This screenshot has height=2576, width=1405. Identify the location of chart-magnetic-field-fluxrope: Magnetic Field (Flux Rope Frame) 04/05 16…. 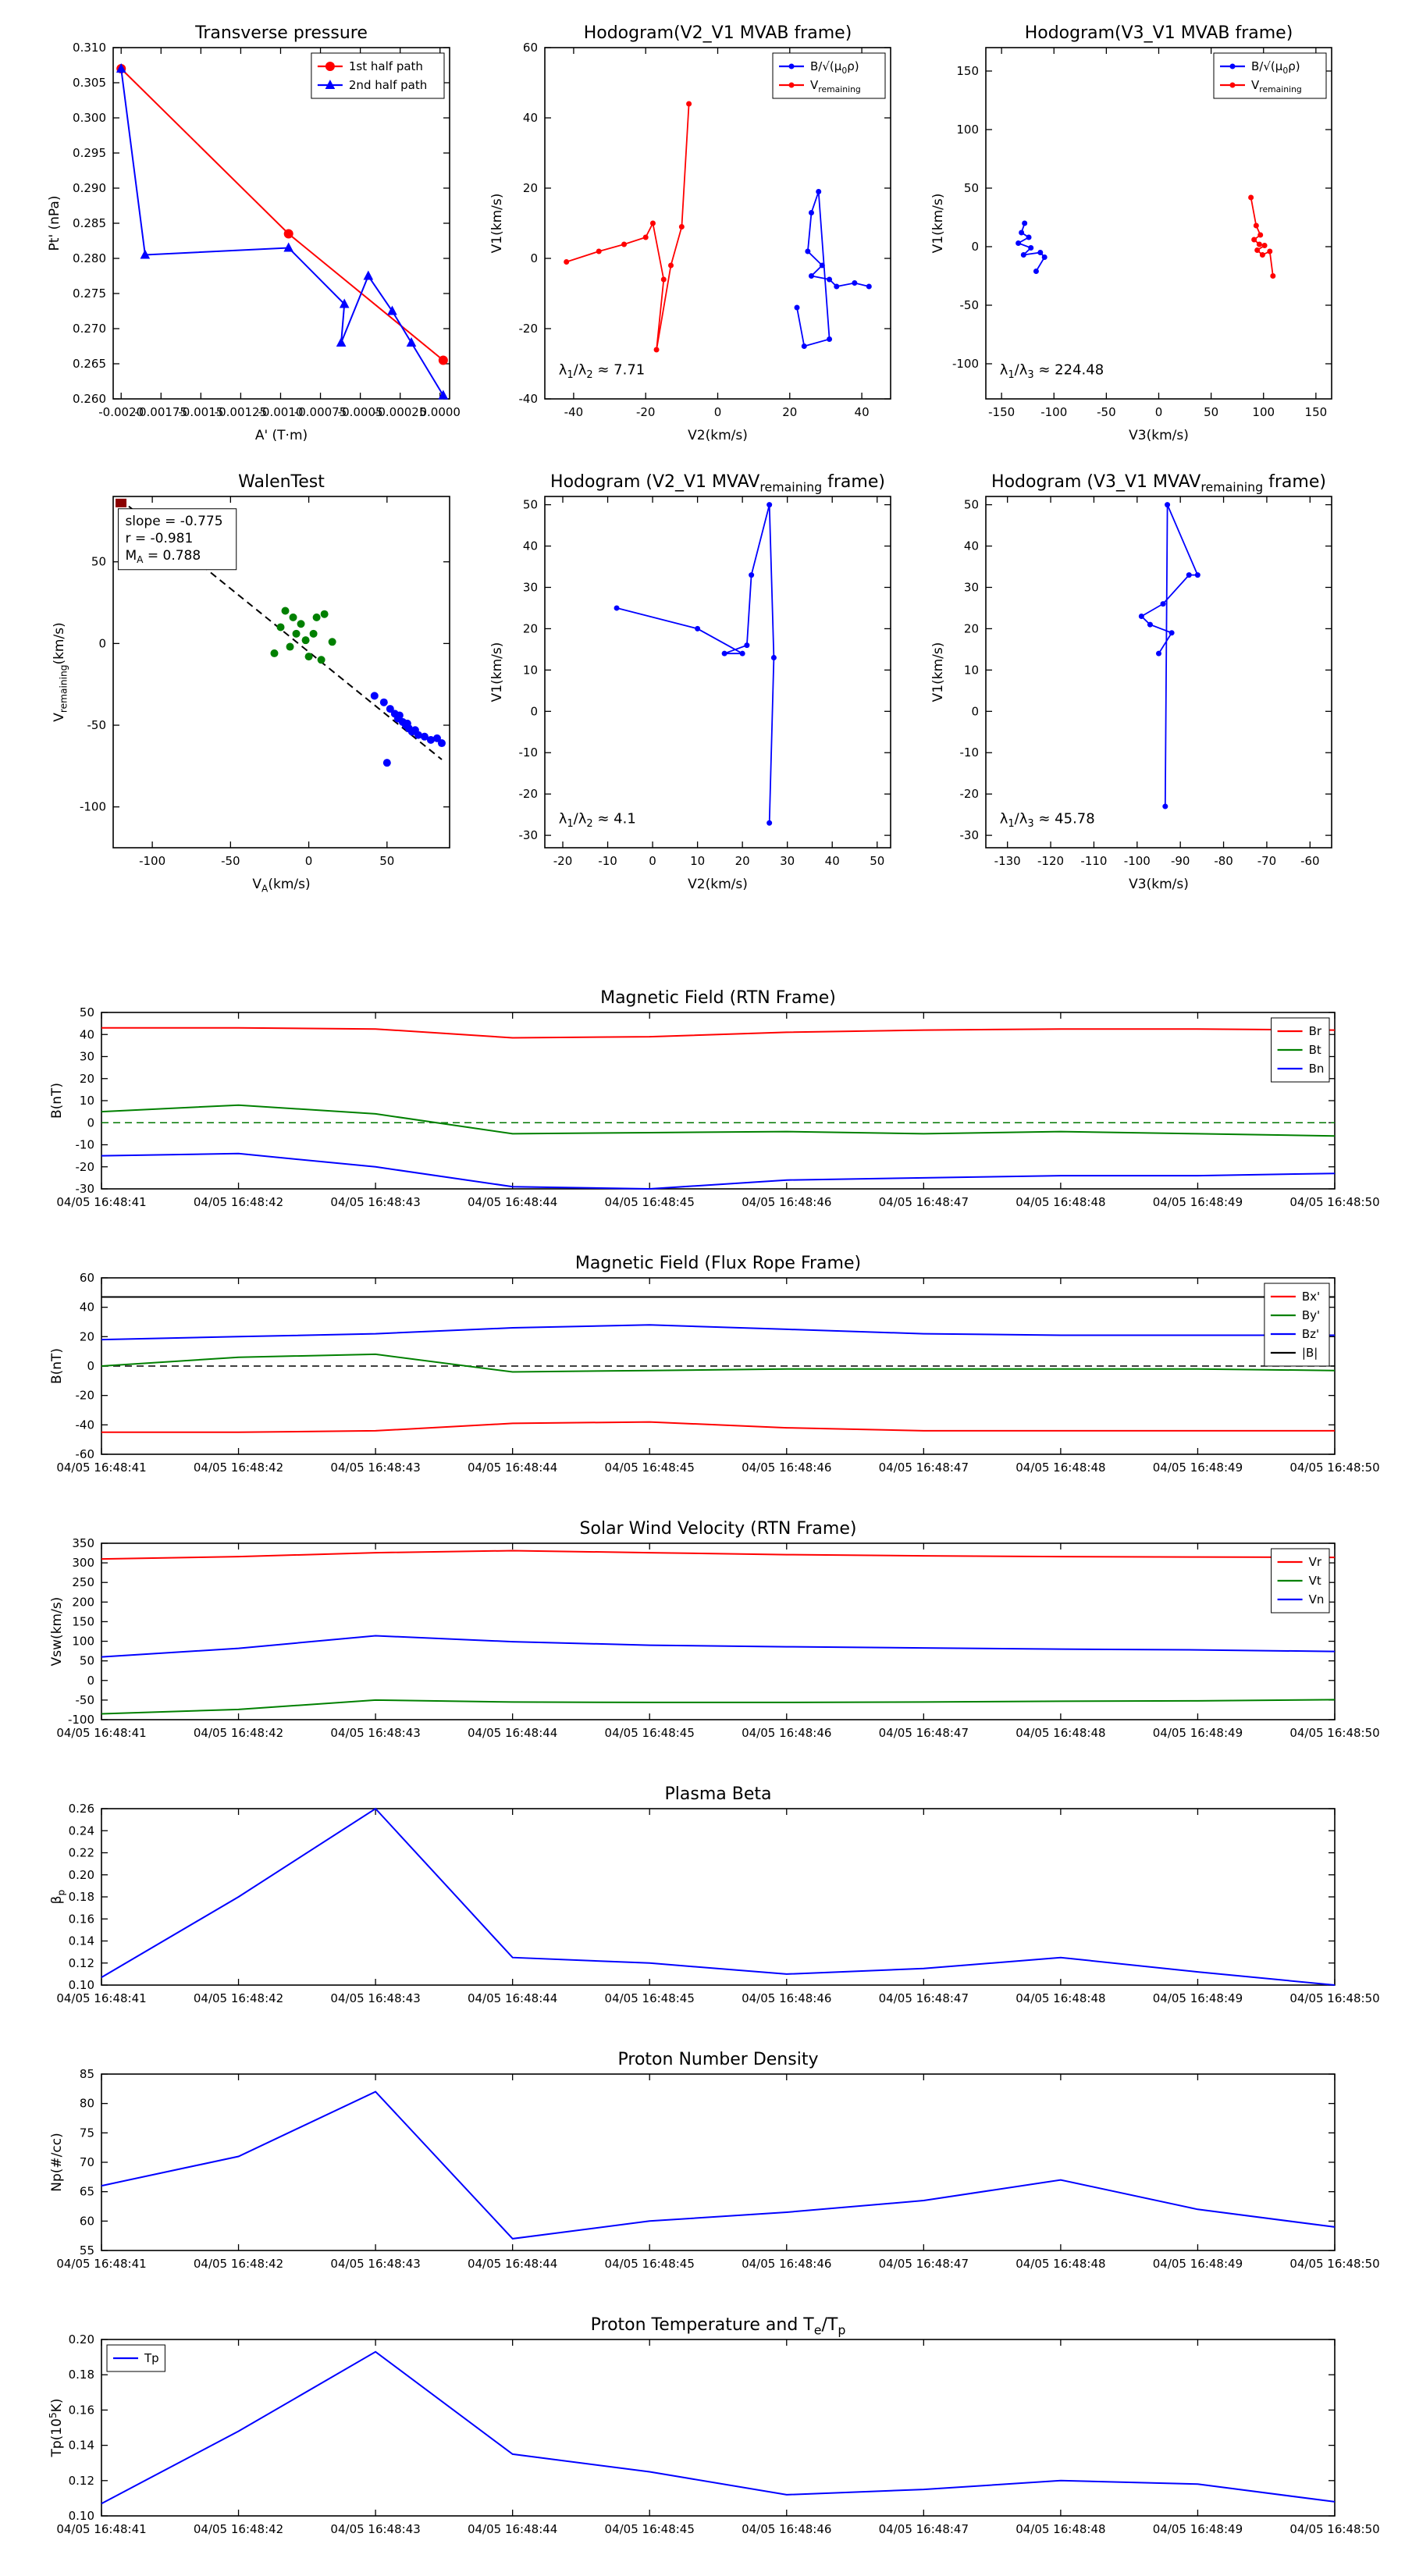
(714, 1371).